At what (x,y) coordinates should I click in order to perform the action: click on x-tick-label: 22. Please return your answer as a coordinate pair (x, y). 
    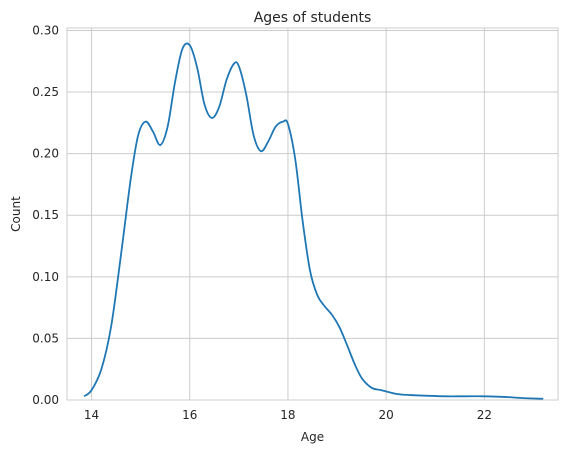
    Looking at the image, I should click on (484, 415).